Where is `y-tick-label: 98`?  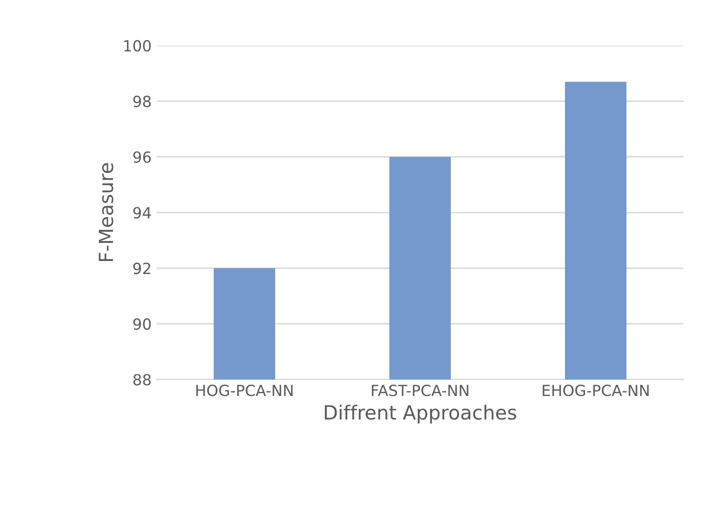
y-tick-label: 98 is located at coordinates (142, 102).